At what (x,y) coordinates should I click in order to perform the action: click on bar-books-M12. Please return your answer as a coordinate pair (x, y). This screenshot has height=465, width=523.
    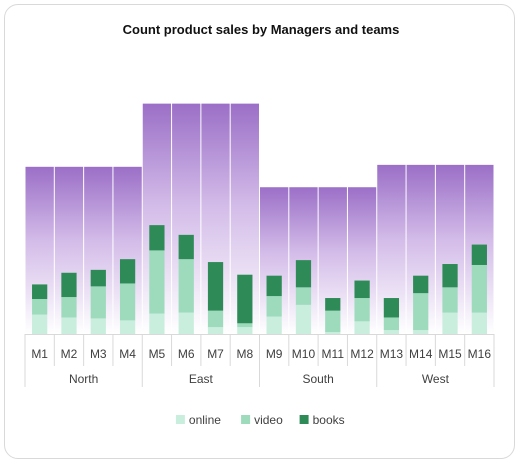
    Looking at the image, I should click on (362, 289).